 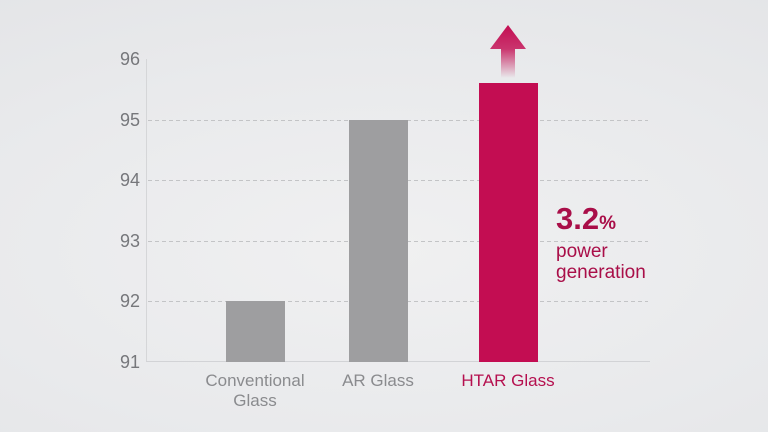 What do you see at coordinates (129, 120) in the screenshot?
I see `y-tick-label-95: 95` at bounding box center [129, 120].